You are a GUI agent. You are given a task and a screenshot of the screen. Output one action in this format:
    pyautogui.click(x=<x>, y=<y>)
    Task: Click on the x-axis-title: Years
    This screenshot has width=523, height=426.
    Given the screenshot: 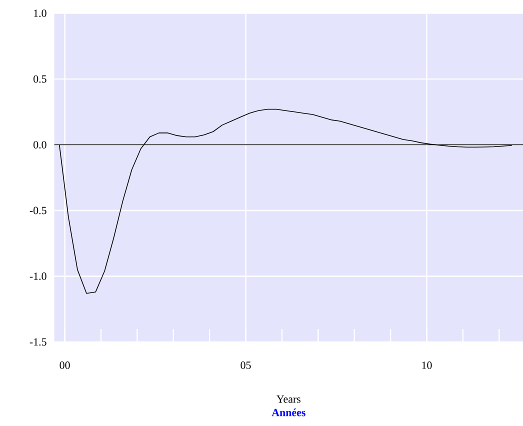 What is the action you would take?
    pyautogui.click(x=288, y=399)
    